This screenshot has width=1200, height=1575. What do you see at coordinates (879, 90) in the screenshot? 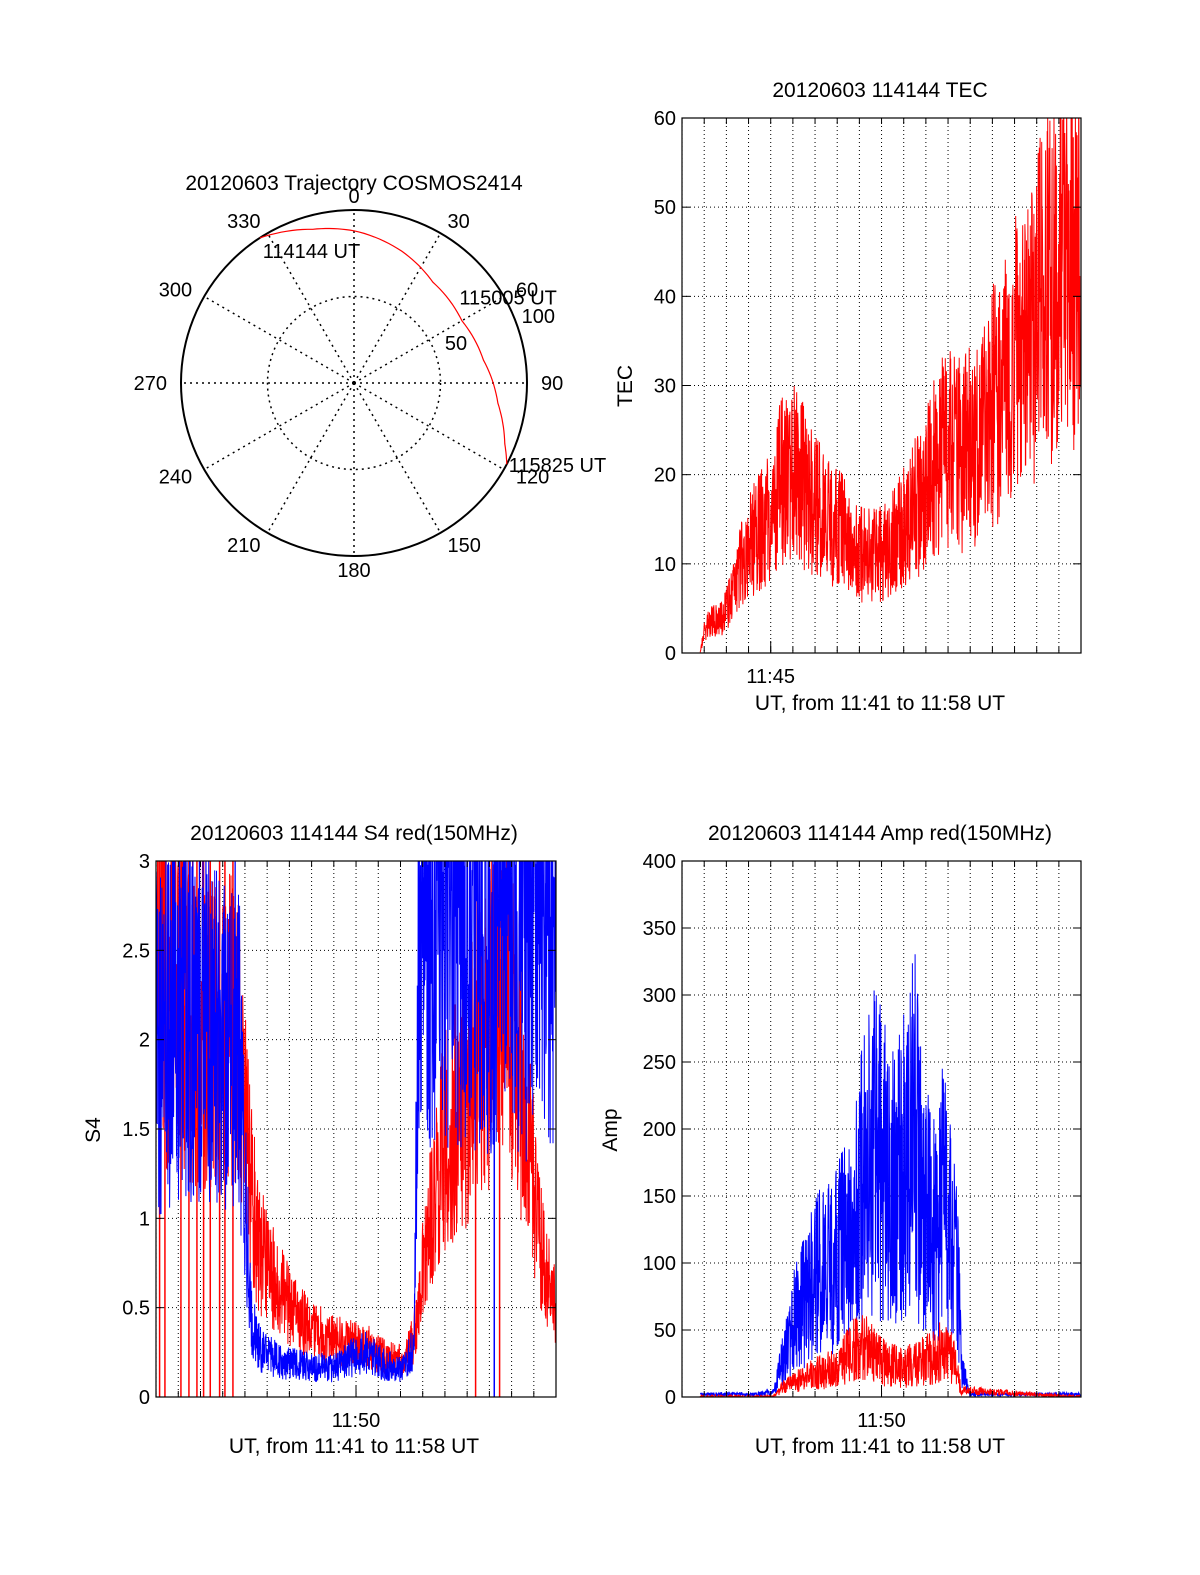
I see `tec-title: 20120603 114144 TEC` at bounding box center [879, 90].